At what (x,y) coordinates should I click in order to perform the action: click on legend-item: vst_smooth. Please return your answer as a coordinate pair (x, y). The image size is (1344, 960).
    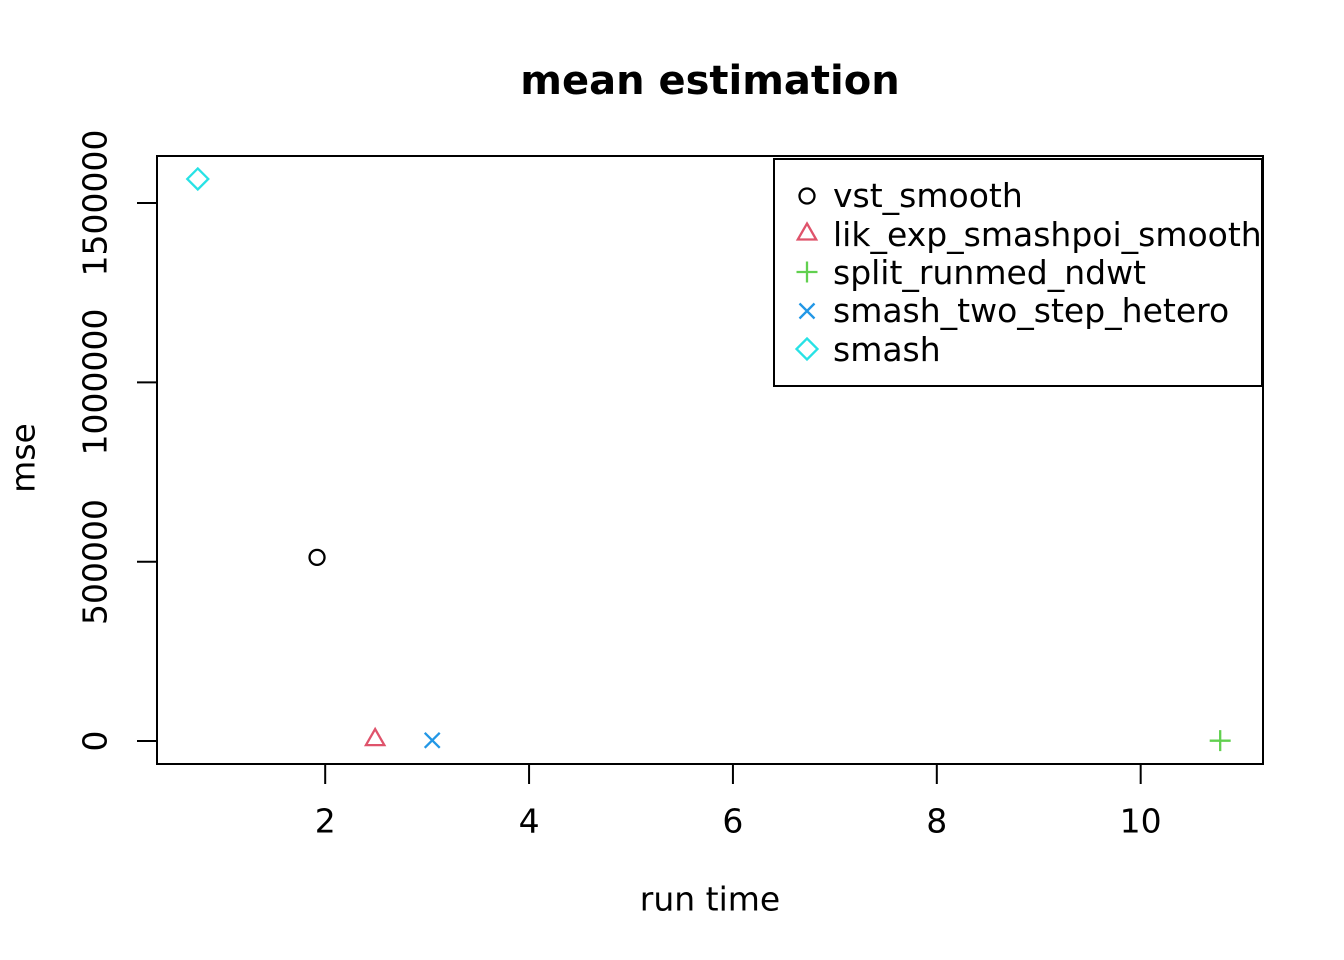
    Looking at the image, I should click on (1025, 196).